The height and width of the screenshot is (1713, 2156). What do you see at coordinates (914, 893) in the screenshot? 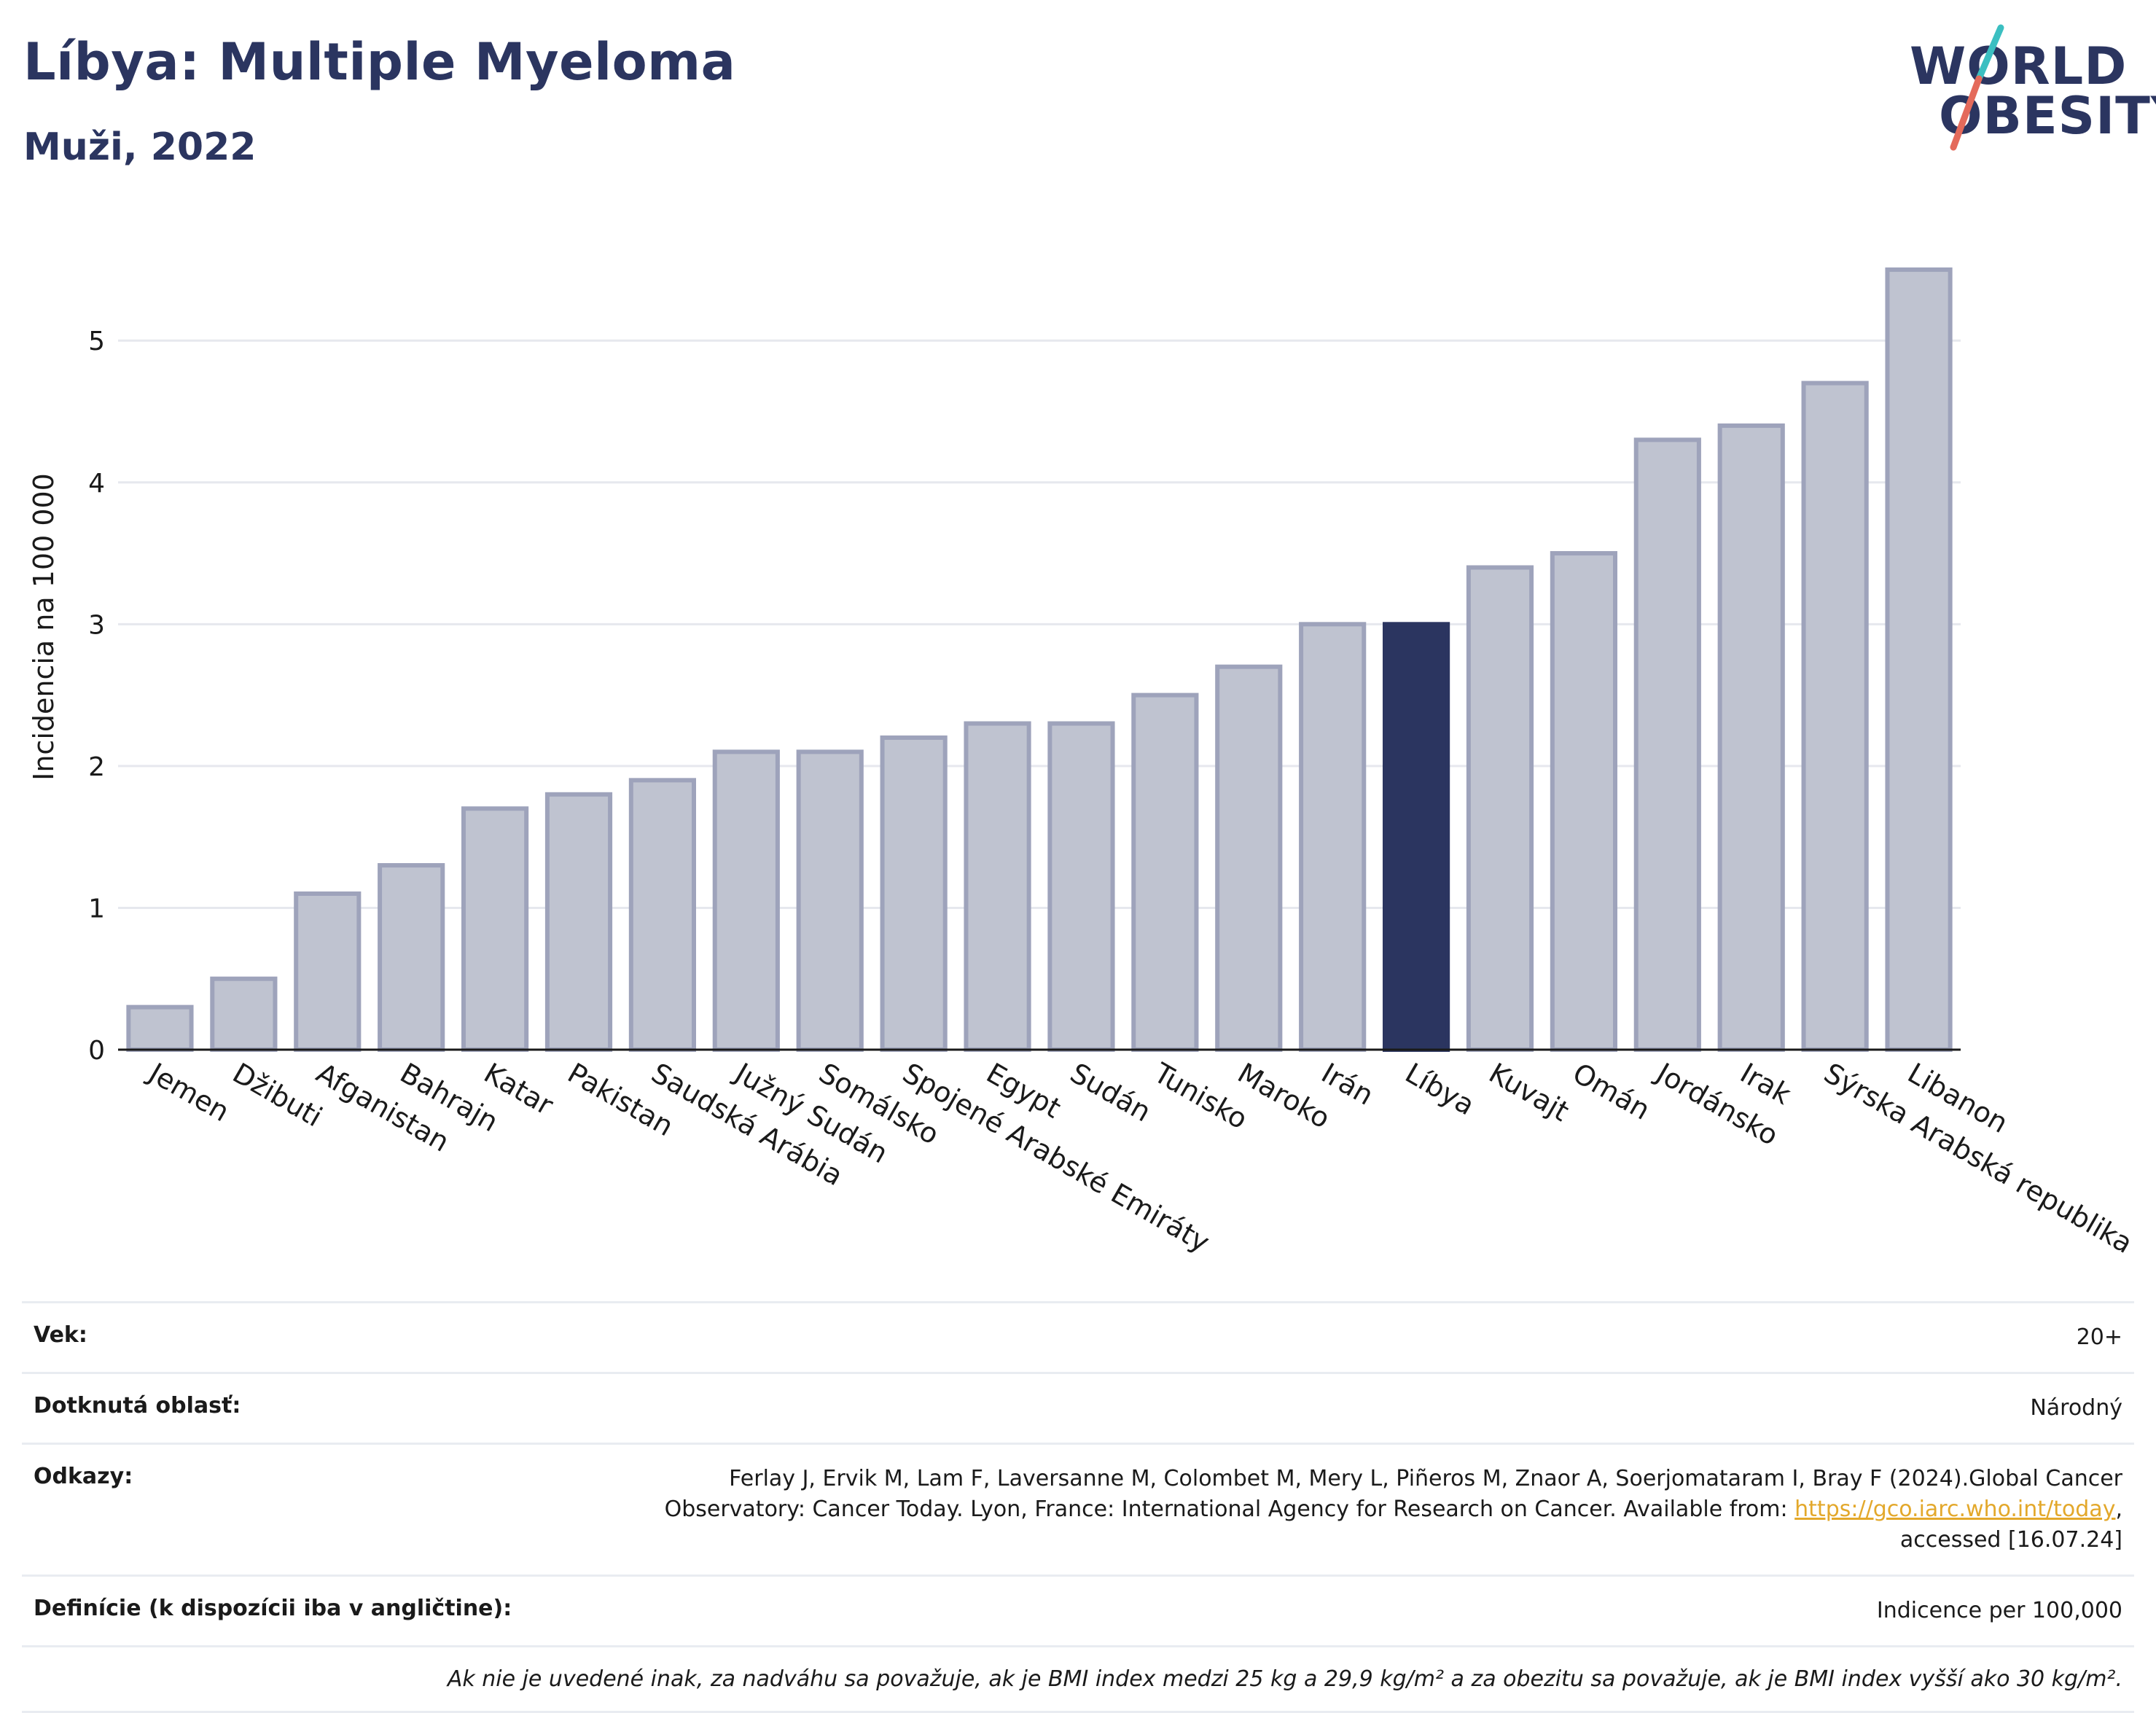
I see `bar-spojené-arabské-emiráty` at bounding box center [914, 893].